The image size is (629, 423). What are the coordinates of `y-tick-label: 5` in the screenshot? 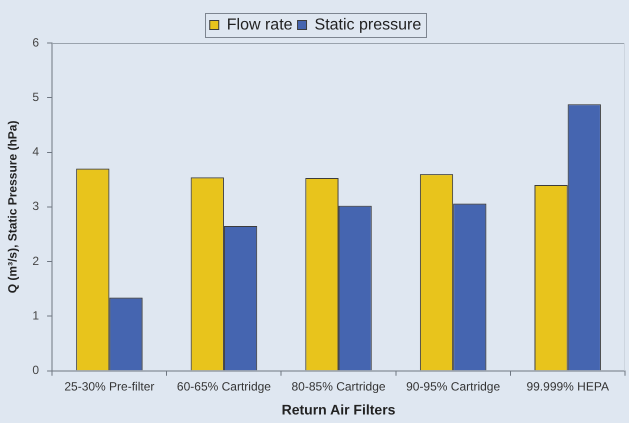 It's located at (36, 97).